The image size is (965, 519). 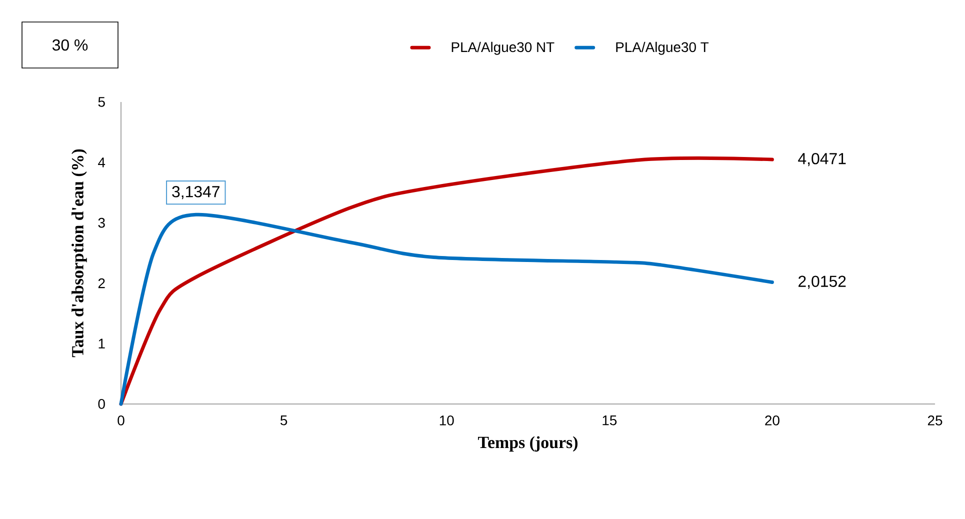 I want to click on x-tick-label: 5, so click(x=284, y=421).